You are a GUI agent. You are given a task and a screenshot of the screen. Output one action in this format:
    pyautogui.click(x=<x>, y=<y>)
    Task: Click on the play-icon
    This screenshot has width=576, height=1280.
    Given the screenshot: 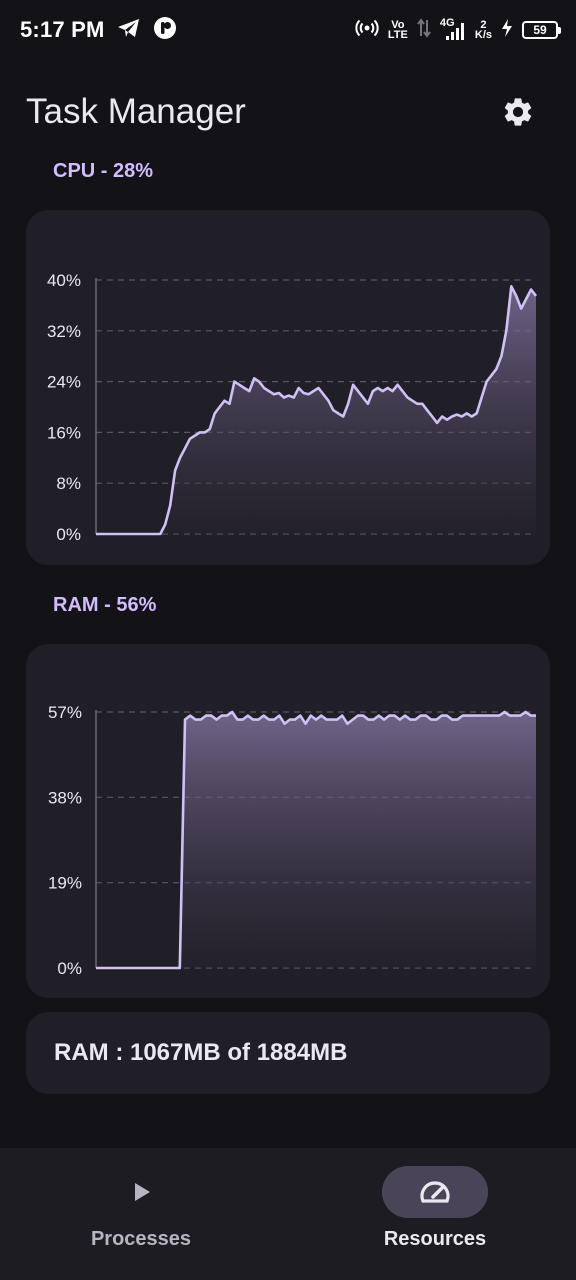 What is the action you would take?
    pyautogui.click(x=142, y=1192)
    